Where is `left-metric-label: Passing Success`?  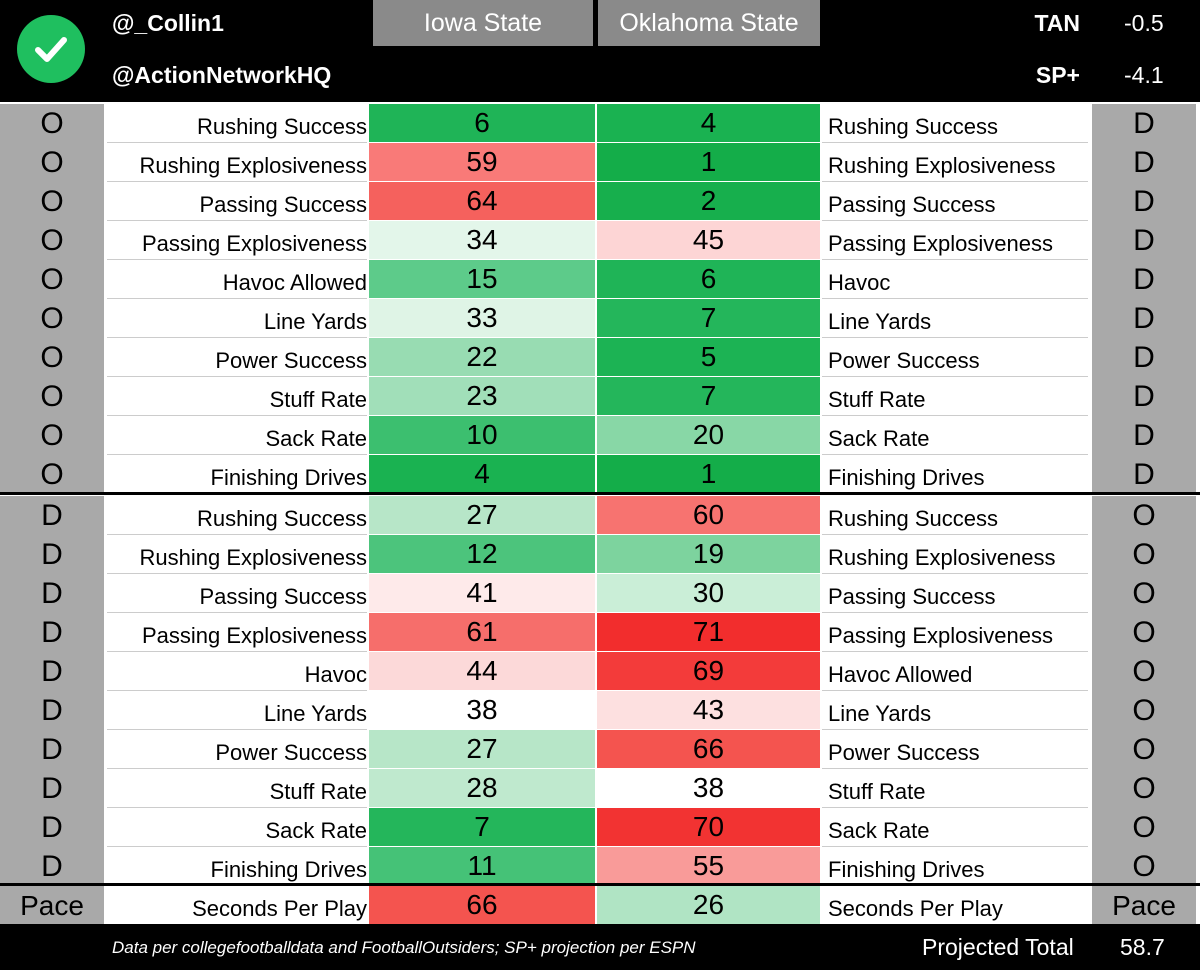
left-metric-label: Passing Success is located at coordinates (237, 593).